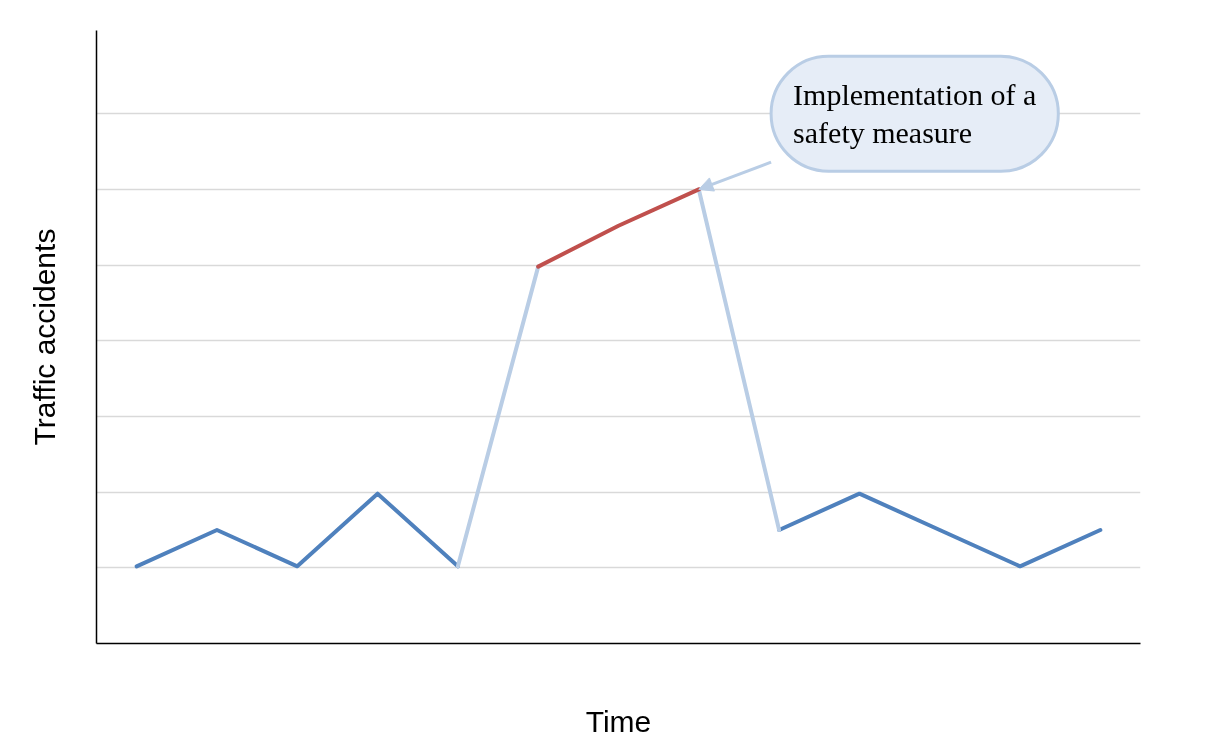 Image resolution: width=1216 pixels, height=755 pixels. Describe the element at coordinates (44, 337) in the screenshot. I see `y-axis-title: Traffic accidents` at that location.